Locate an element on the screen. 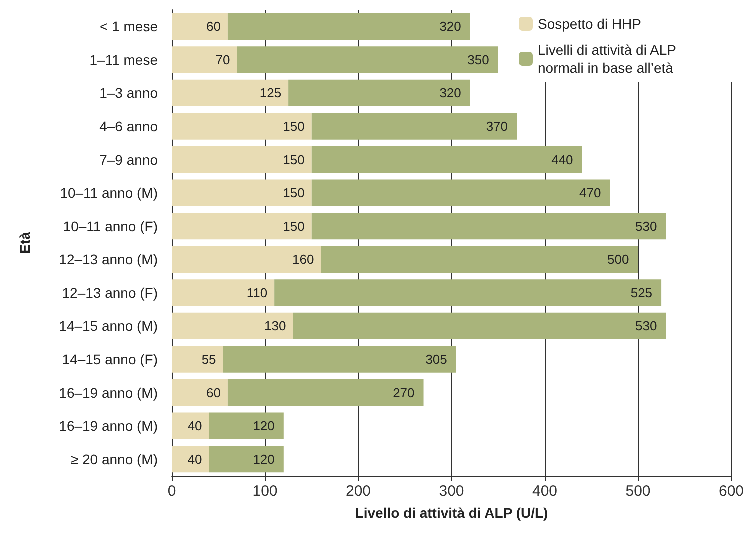 This screenshot has height=538, width=747. y-tick-label: 14–15 anno (F) is located at coordinates (110, 360).